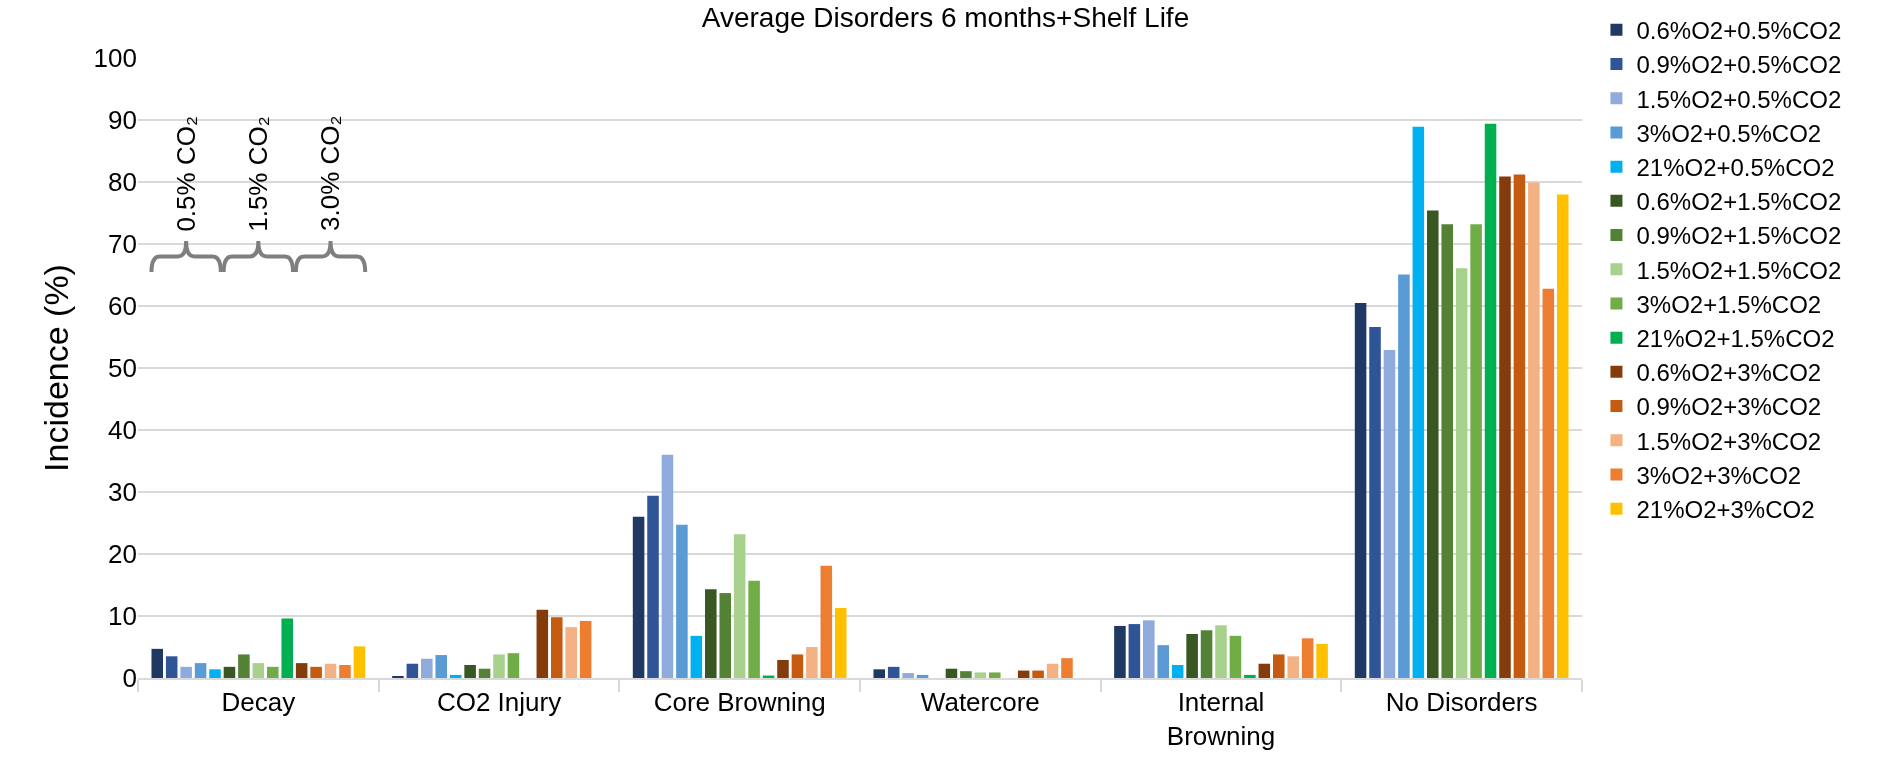 This screenshot has width=1891, height=773. What do you see at coordinates (1739, 236) in the screenshot?
I see `legend-label: 0.9%O2+1.5%CO2` at bounding box center [1739, 236].